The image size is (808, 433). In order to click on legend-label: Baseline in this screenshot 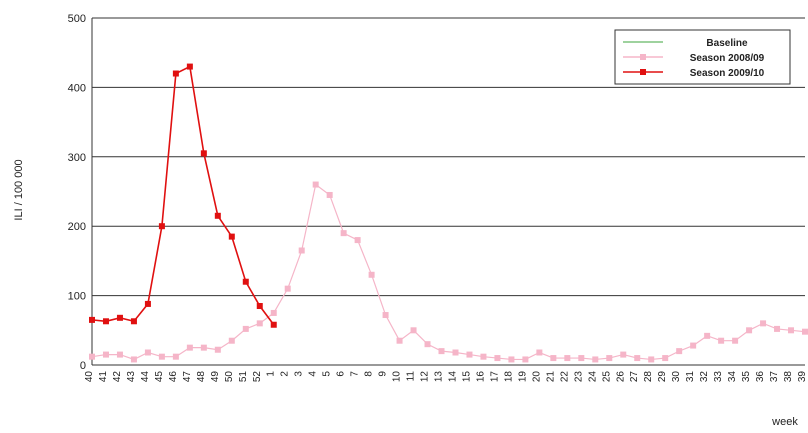, I will do `click(727, 43)`.